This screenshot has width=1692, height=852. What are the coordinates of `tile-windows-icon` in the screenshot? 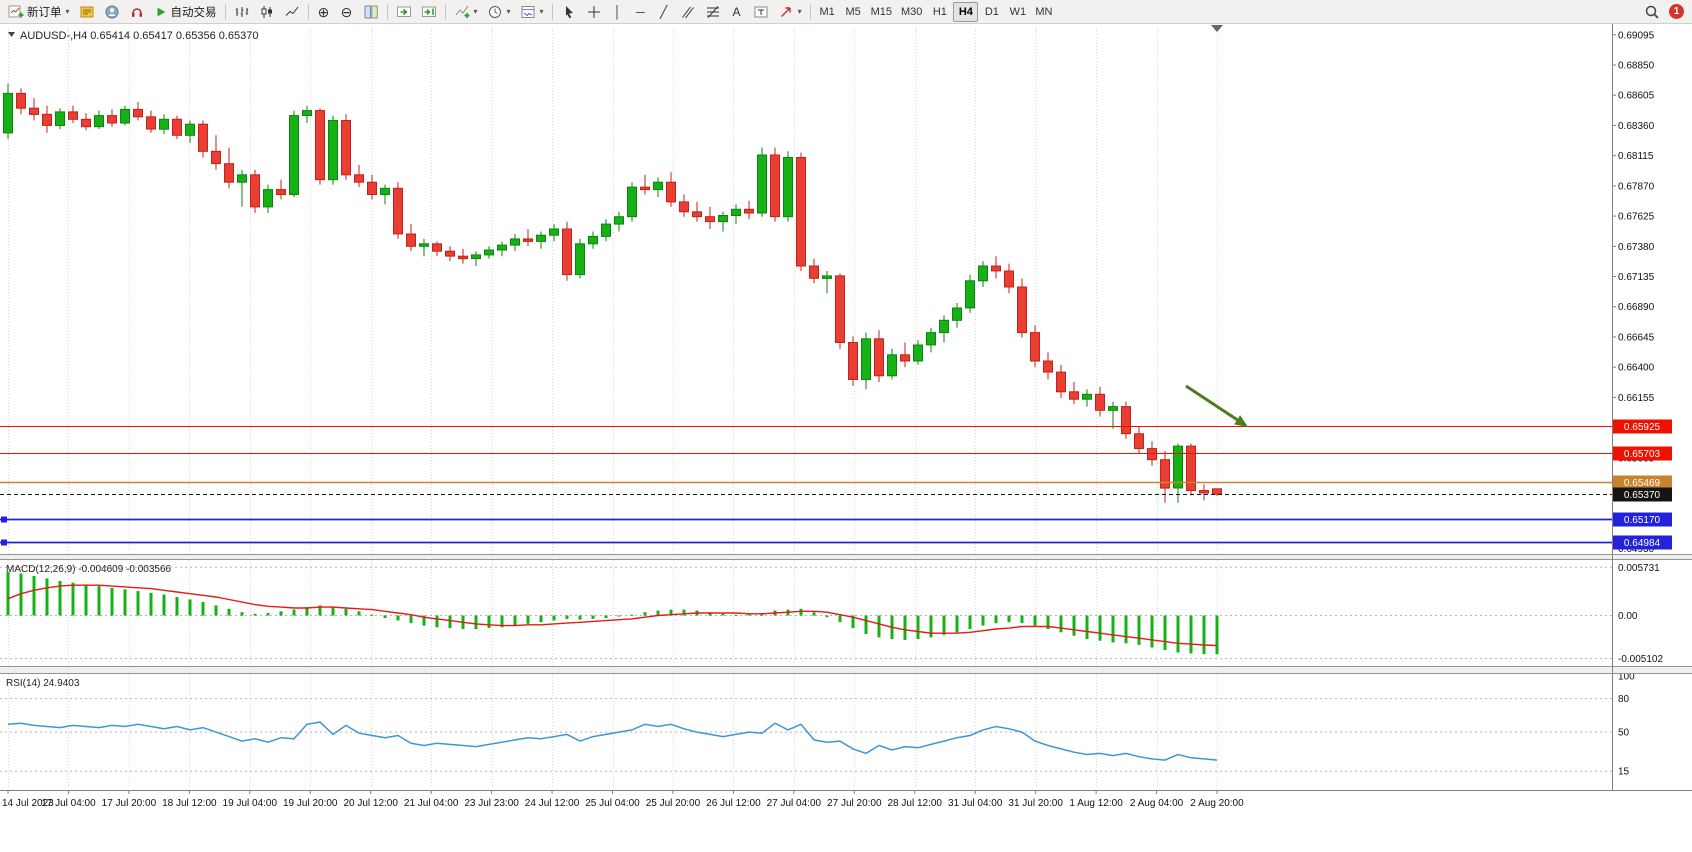 It's located at (371, 12).